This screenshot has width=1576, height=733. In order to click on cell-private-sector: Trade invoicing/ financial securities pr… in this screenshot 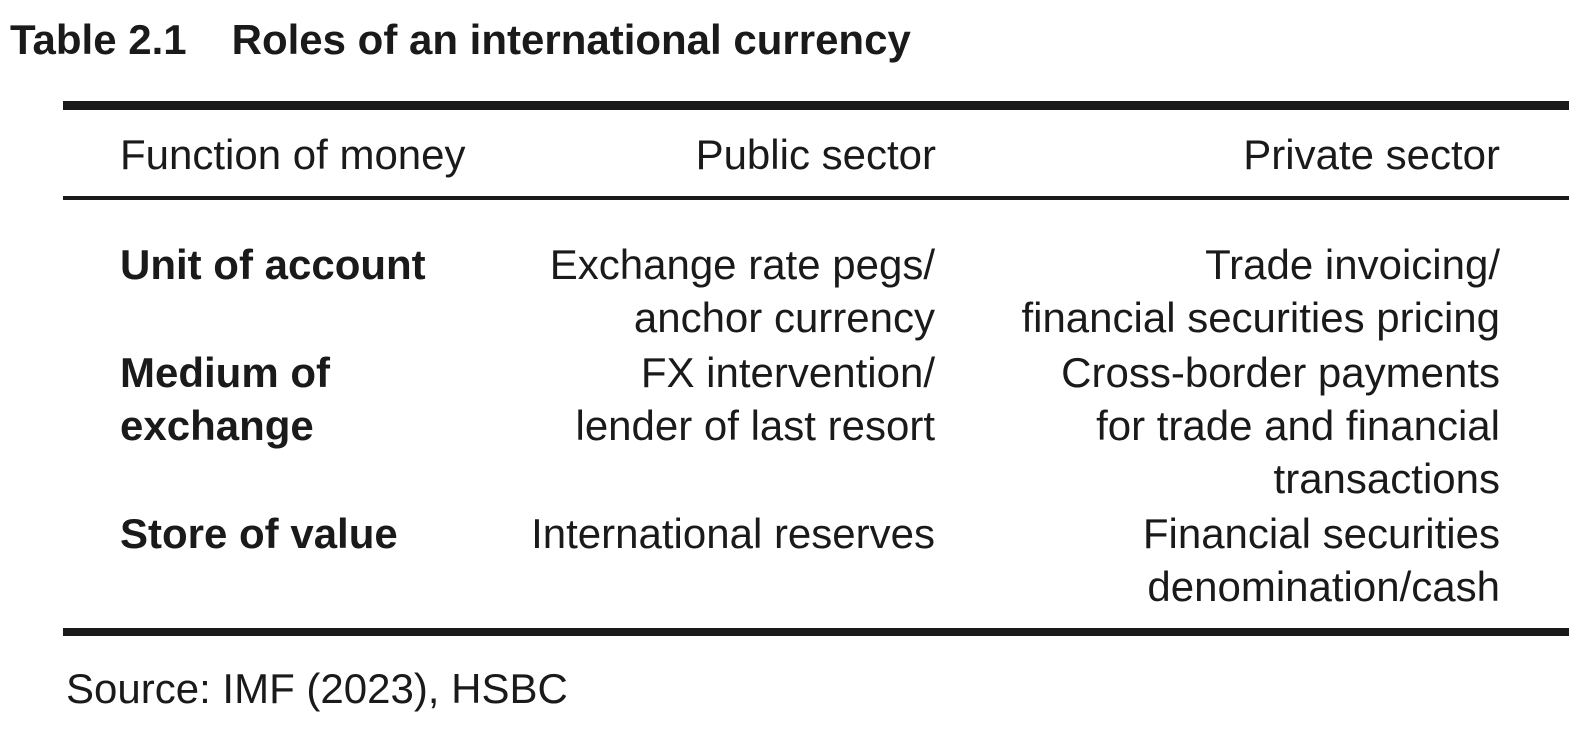, I will do `click(1260, 291)`.